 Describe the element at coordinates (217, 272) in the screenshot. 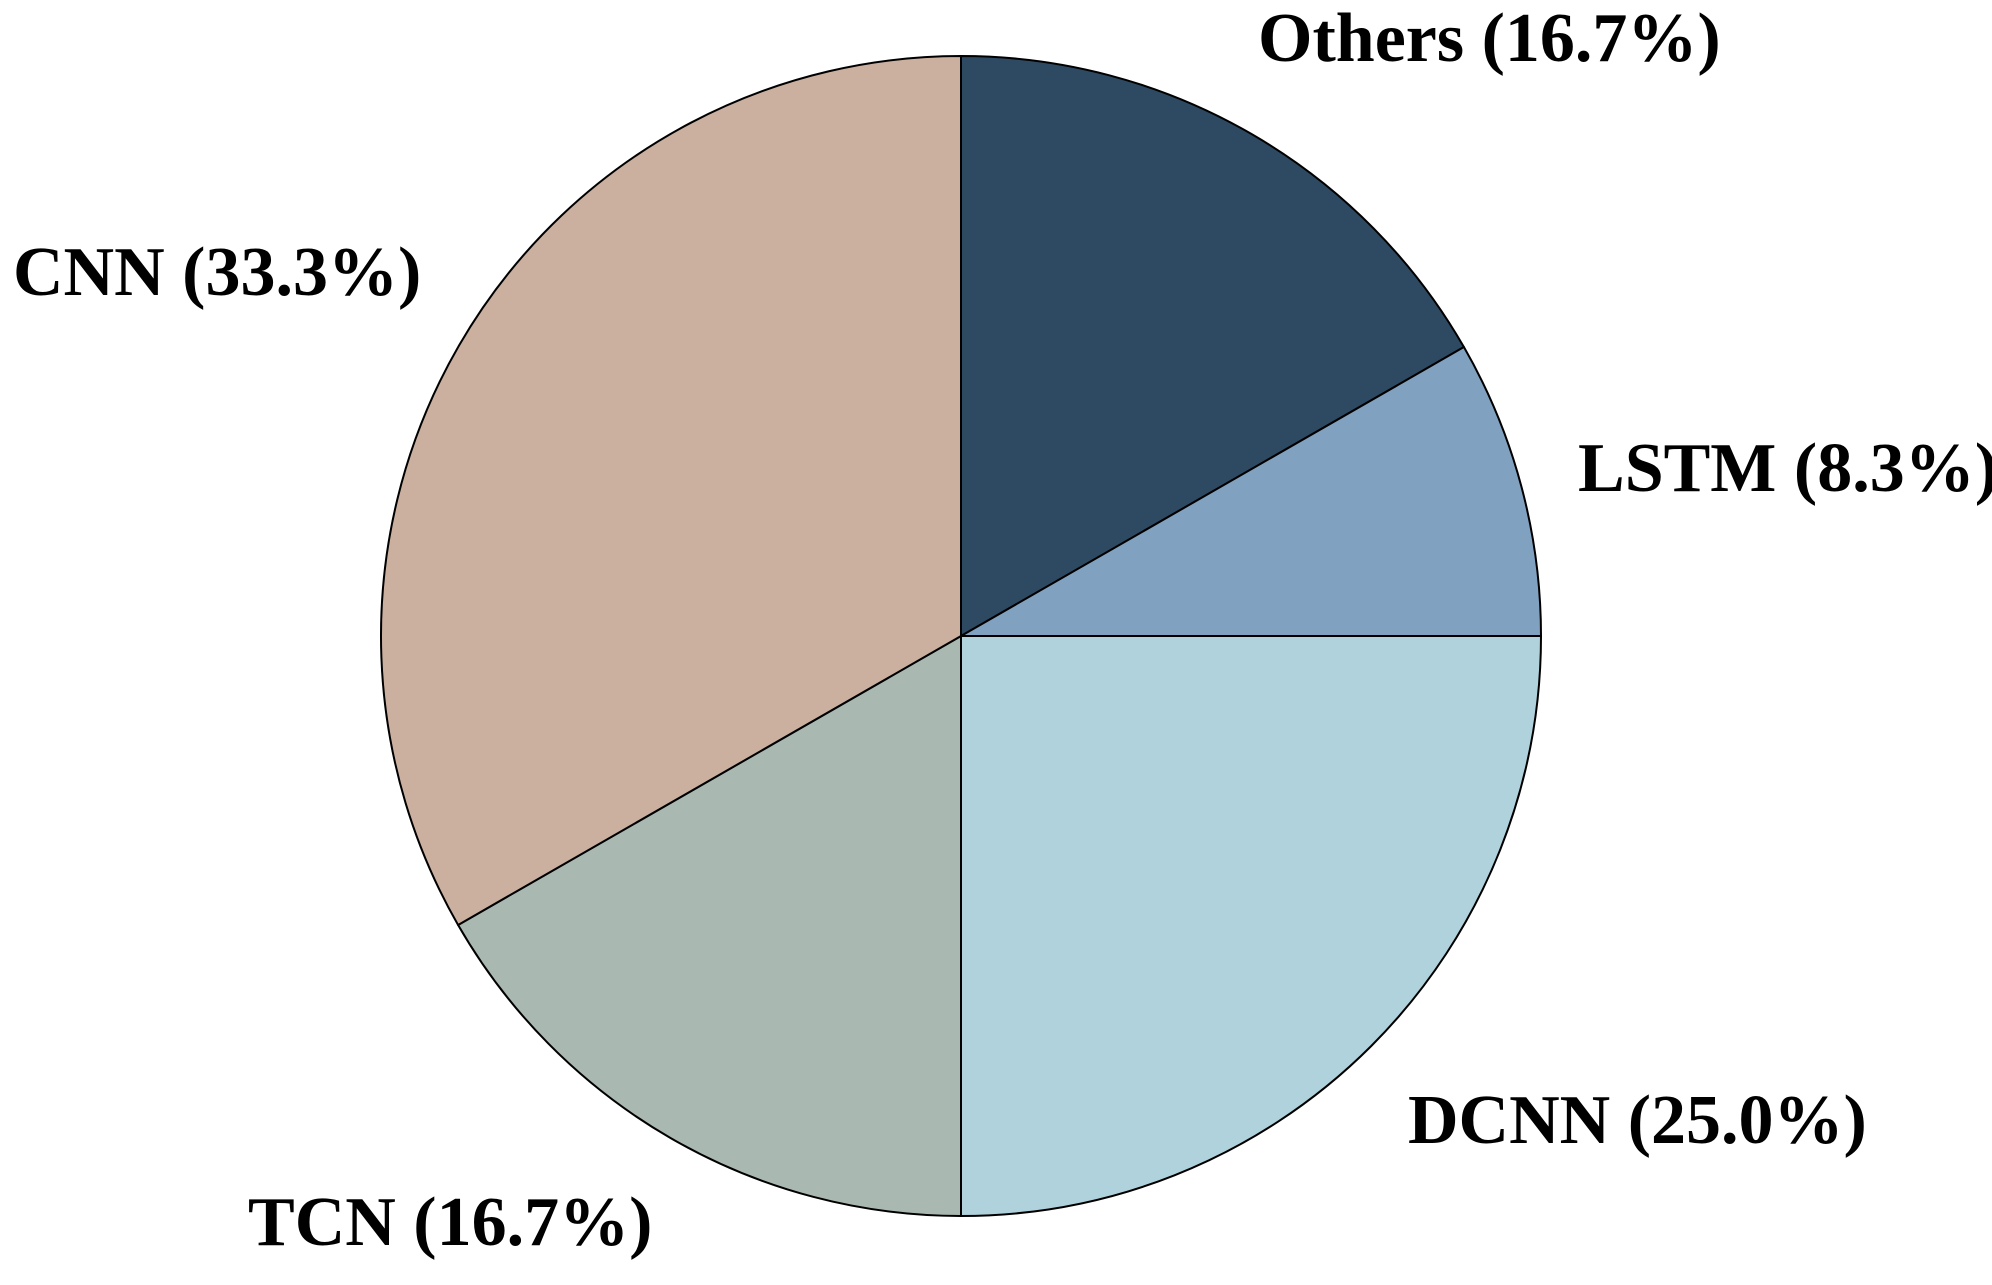

I see `pie-label-cnn: CNN (33.3%)` at that location.